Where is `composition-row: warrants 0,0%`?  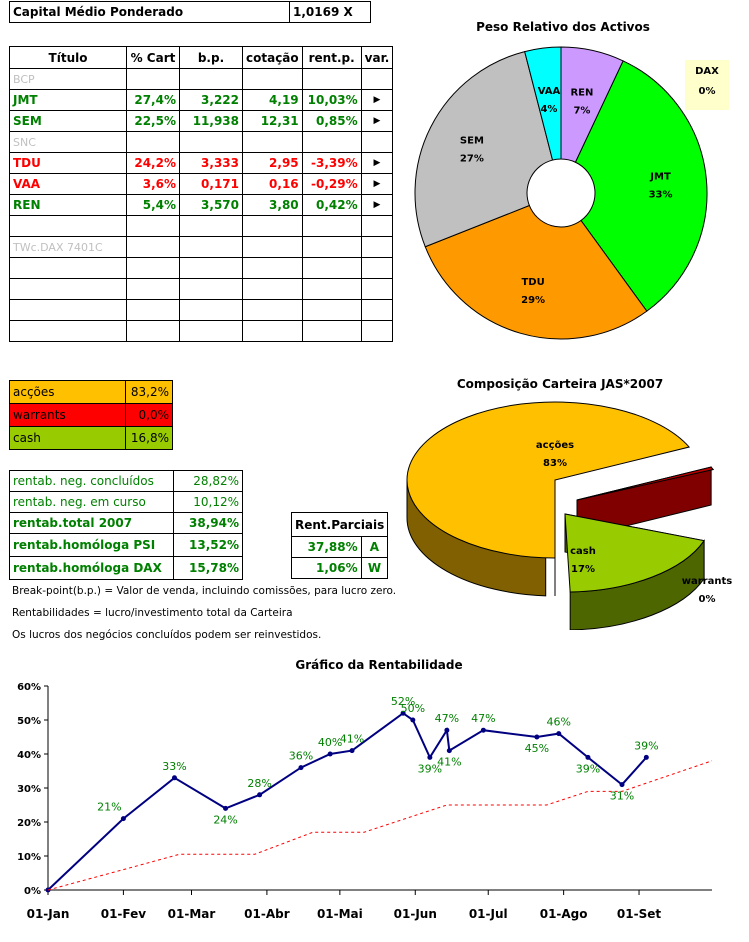
composition-row: warrants 0,0% is located at coordinates (91, 415).